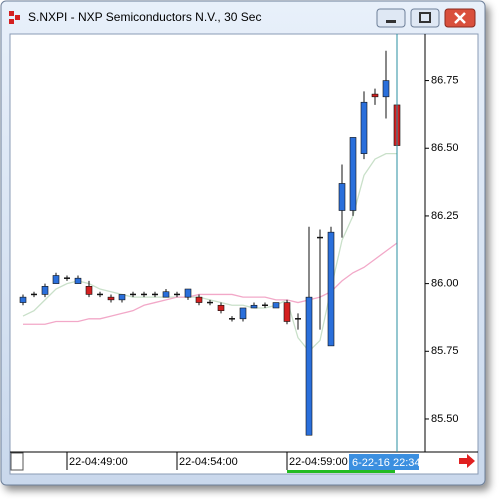 The height and width of the screenshot is (504, 504). Describe the element at coordinates (14, 17) in the screenshot. I see `app-icon` at that location.